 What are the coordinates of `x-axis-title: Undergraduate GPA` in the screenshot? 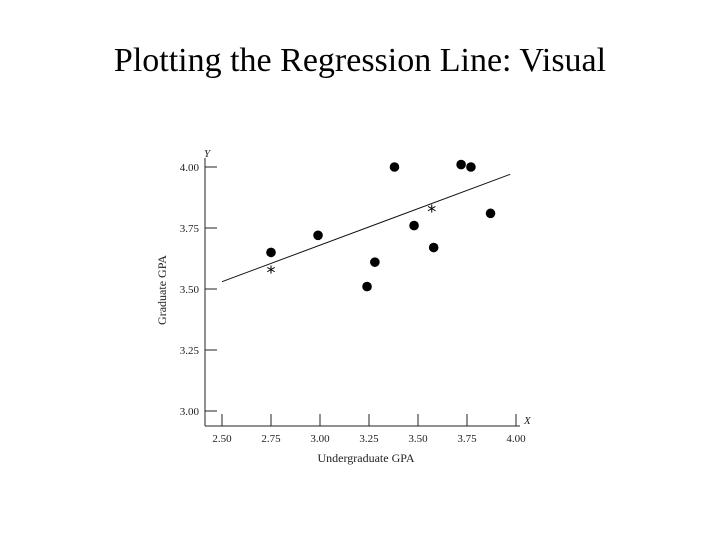 It's located at (366, 458).